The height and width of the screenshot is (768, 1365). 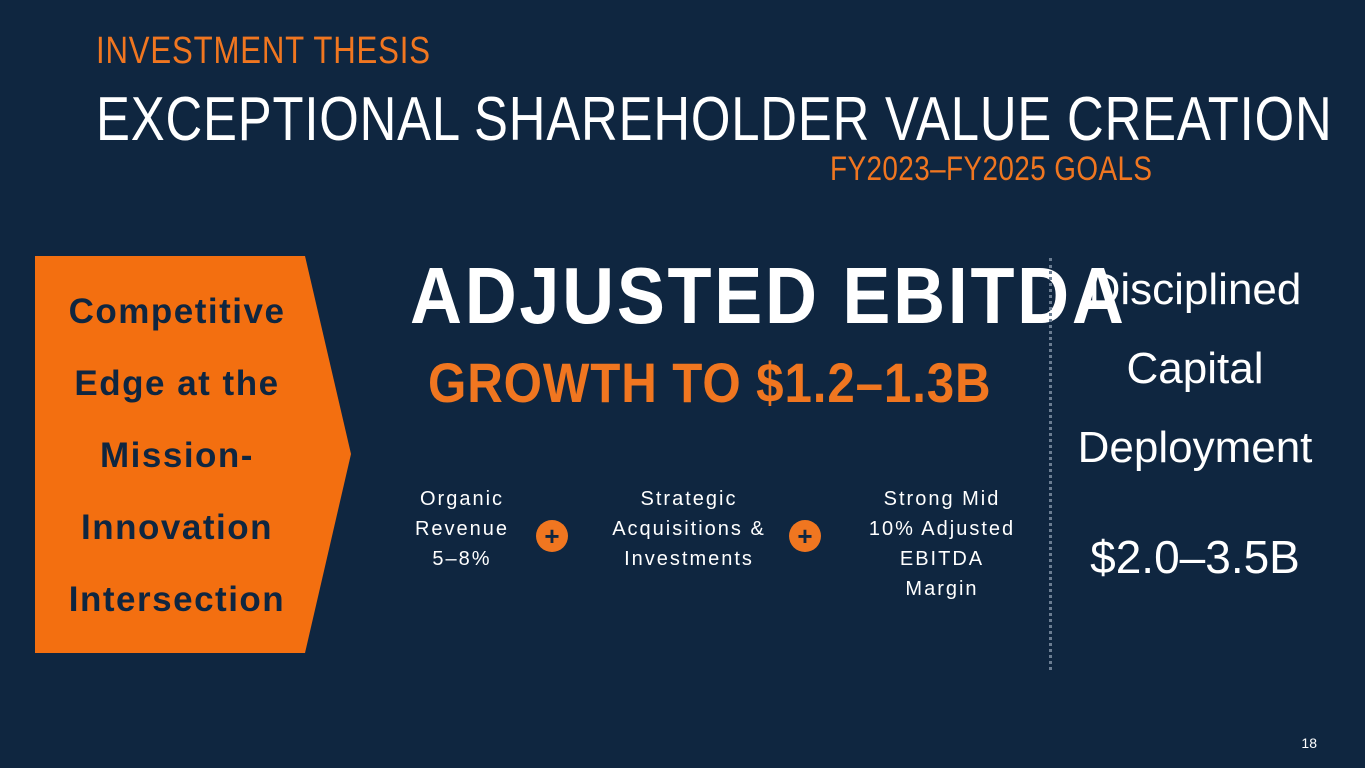 I want to click on driver-acquisitions: Strategic Acquisitions & Investments, so click(x=689, y=529).